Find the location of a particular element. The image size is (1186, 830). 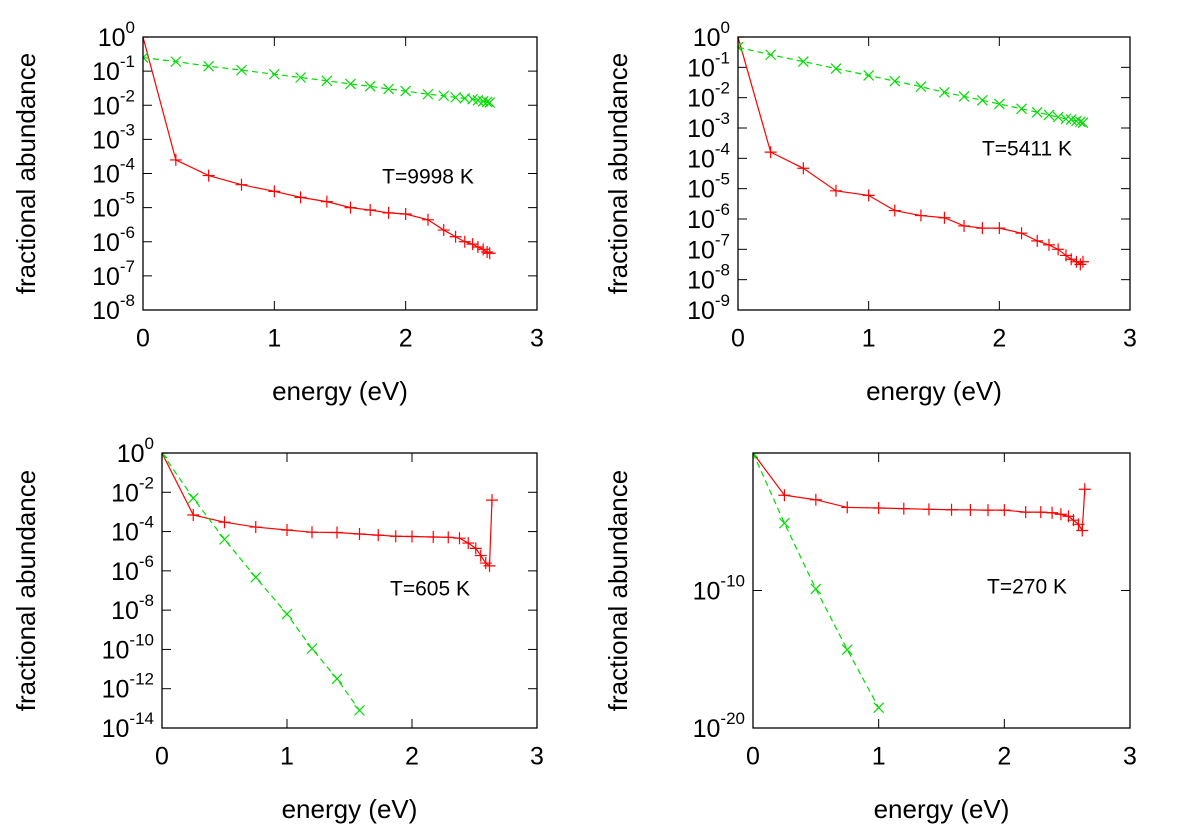

y-tick-label: 10⁻²⁰ is located at coordinates (719, 725).